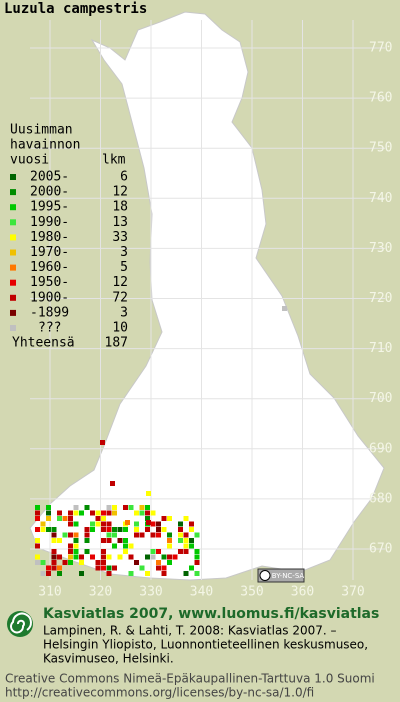  What do you see at coordinates (45, 145) in the screenshot?
I see `legend-header: havainnon` at bounding box center [45, 145].